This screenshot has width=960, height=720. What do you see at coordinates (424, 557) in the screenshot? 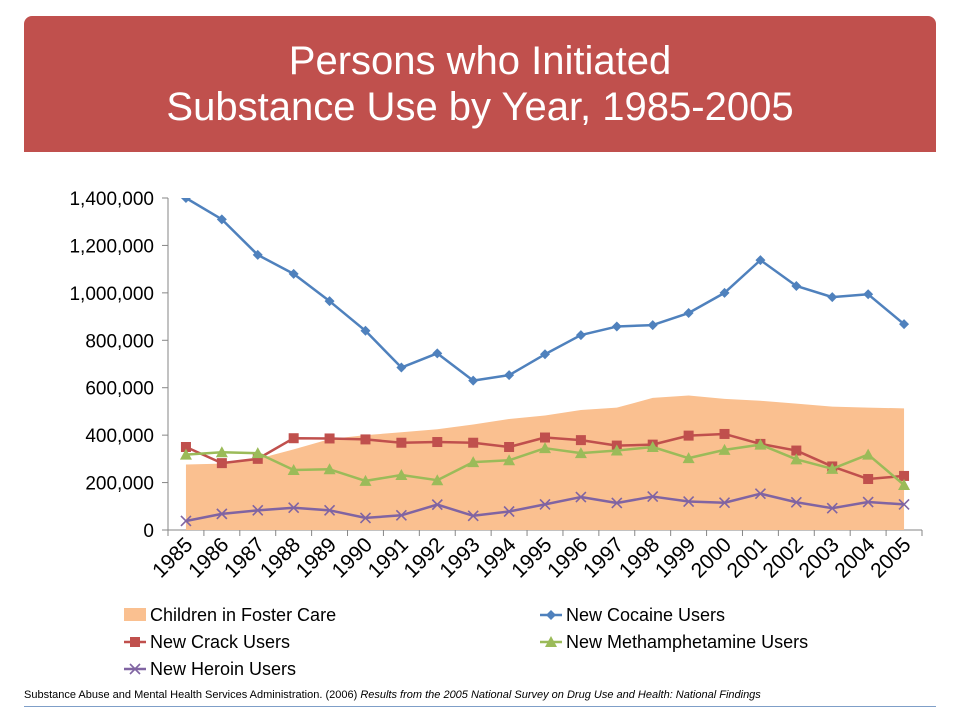
I see `x-tick-label: 1992` at bounding box center [424, 557].